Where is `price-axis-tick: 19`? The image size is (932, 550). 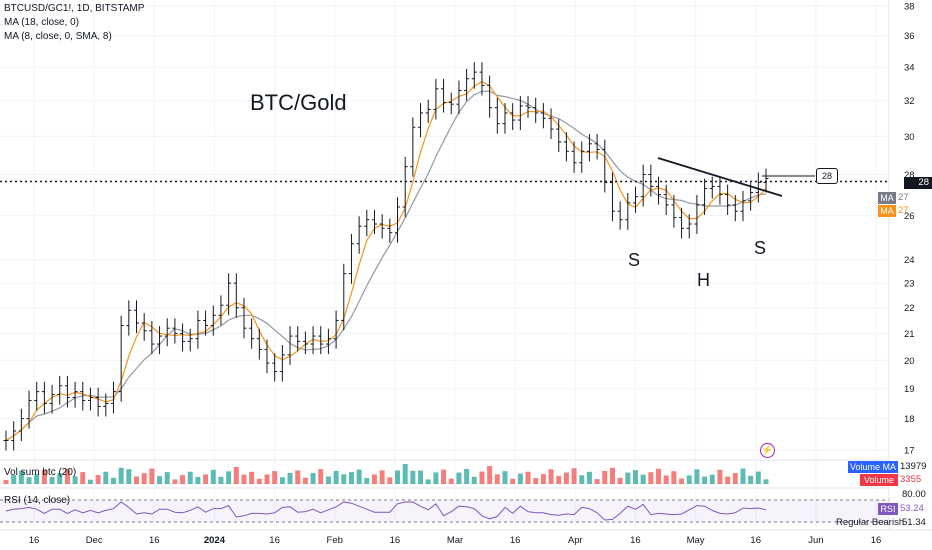 price-axis-tick: 19 is located at coordinates (909, 389).